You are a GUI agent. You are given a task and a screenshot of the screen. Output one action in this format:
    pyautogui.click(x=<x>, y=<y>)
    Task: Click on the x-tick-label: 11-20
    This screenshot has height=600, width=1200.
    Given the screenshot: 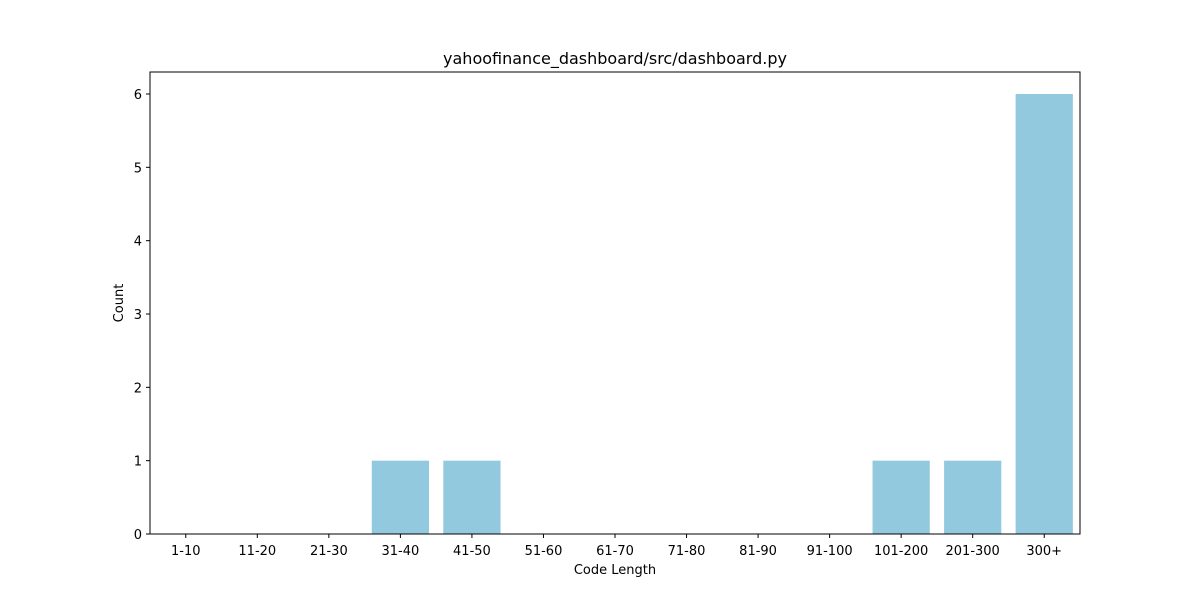 What is the action you would take?
    pyautogui.click(x=257, y=551)
    